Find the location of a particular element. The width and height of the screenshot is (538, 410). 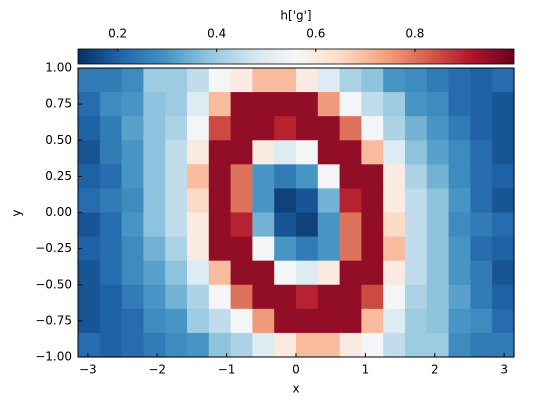

colorbar-tick-label: 0.6 is located at coordinates (315, 34).